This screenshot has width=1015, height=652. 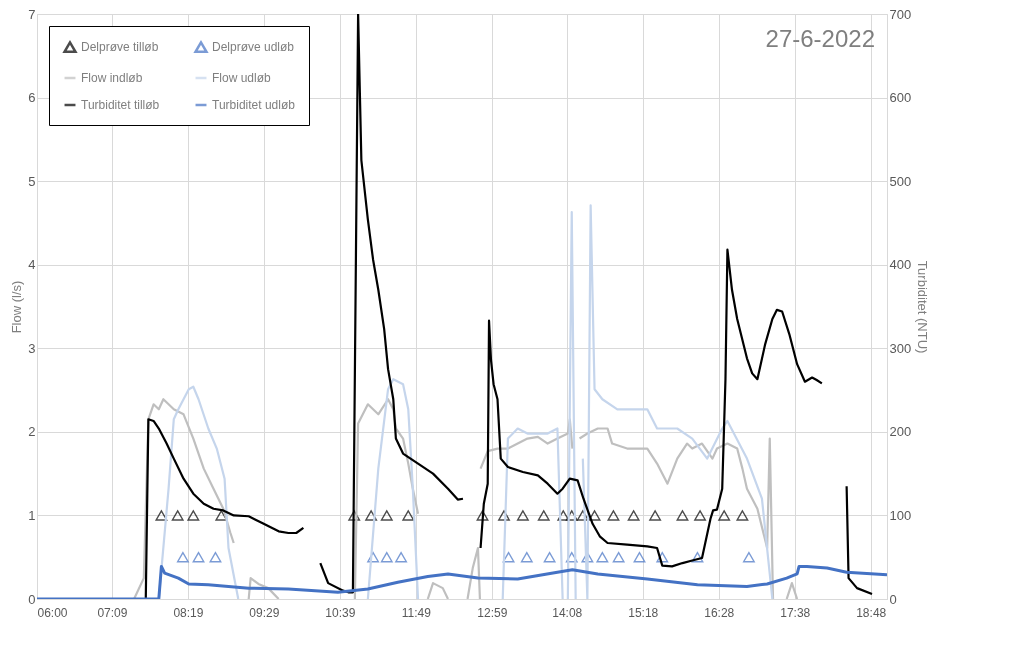 I want to click on y2-tick-label: 100, so click(x=900, y=515).